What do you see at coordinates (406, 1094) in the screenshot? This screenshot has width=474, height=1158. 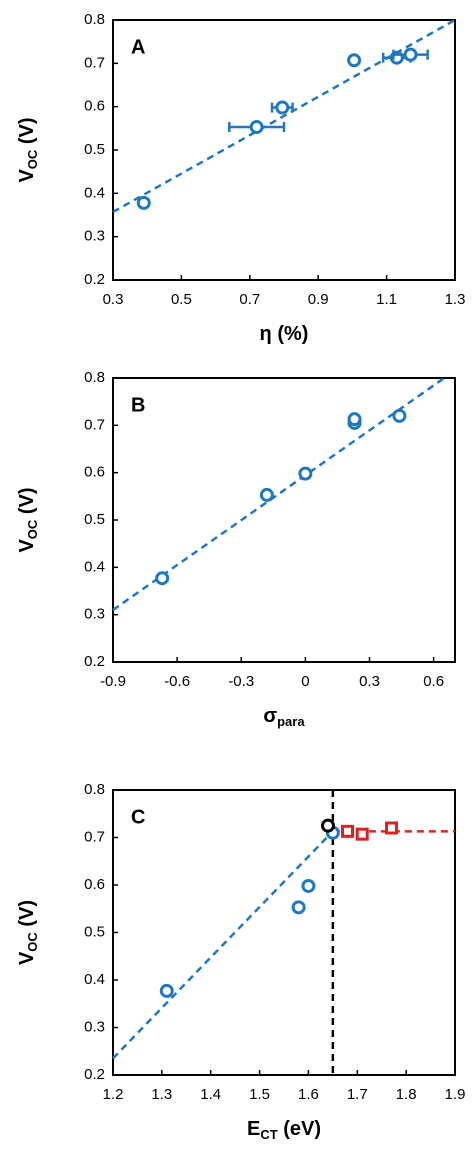 I see `x-tick-label: 1.8` at bounding box center [406, 1094].